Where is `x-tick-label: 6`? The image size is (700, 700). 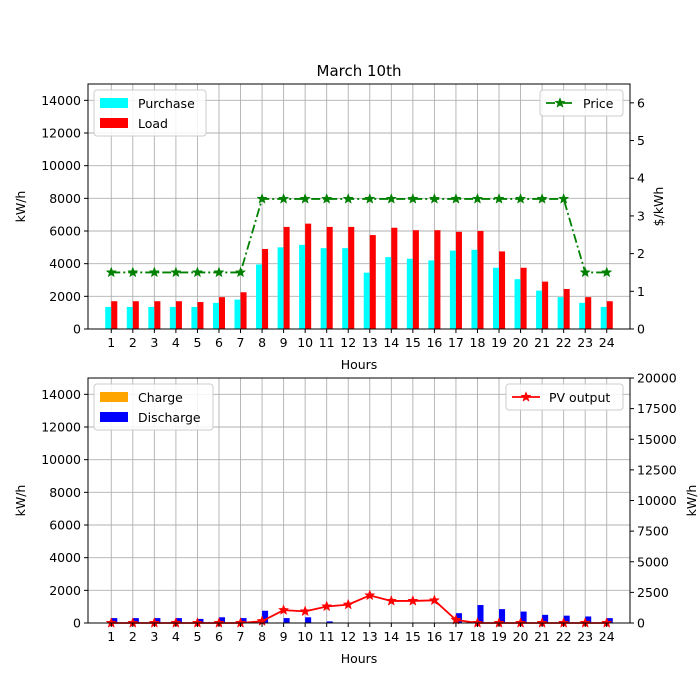
x-tick-label: 6 is located at coordinates (219, 342).